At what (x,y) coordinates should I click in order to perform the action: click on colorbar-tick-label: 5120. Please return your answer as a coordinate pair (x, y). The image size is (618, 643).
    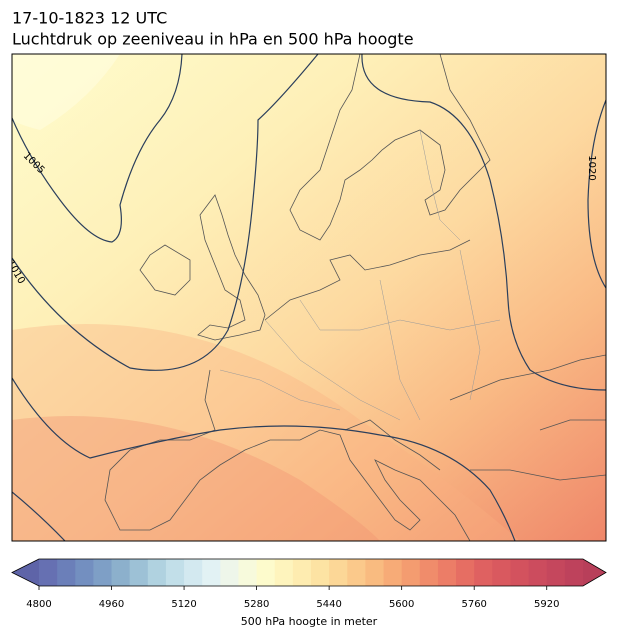
    Looking at the image, I should click on (183, 604).